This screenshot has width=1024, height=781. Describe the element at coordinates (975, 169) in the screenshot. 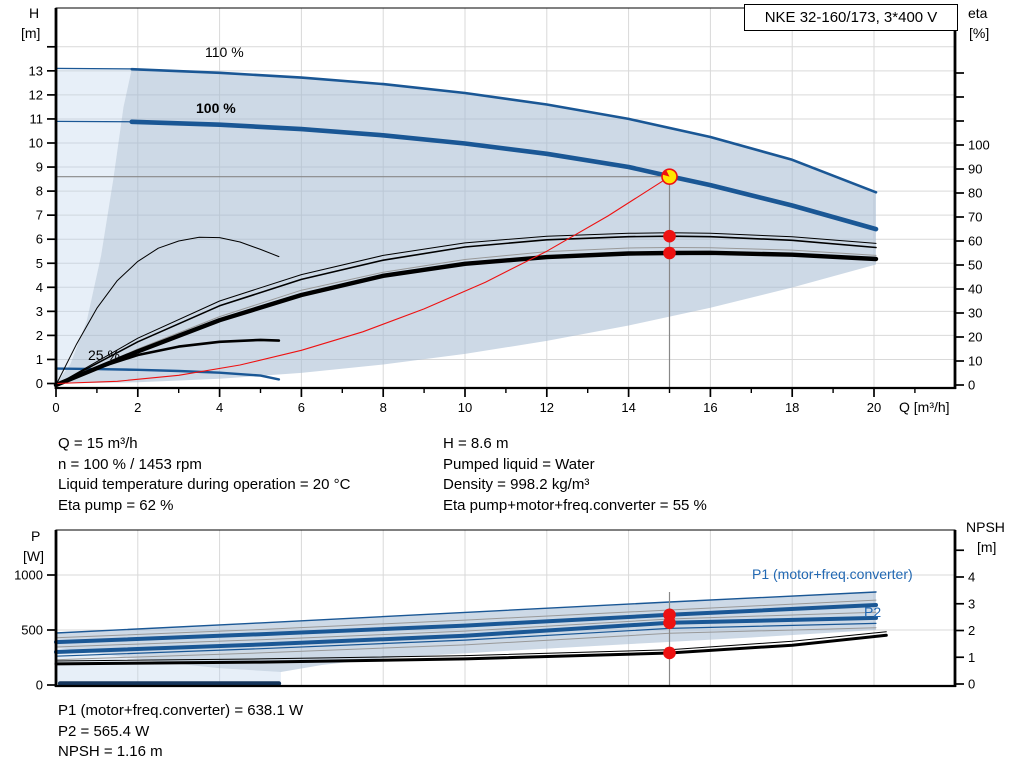

I see `tick-label: 90` at that location.